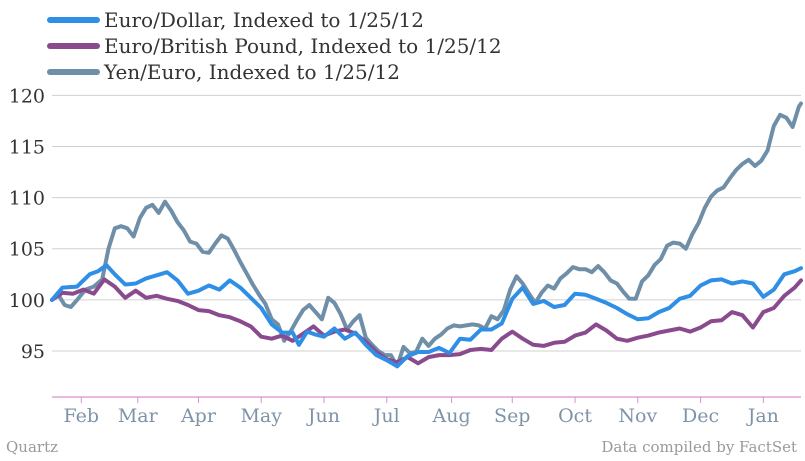  I want to click on y-axis-ticks: 95 100 105 110 115 120, so click(27, 224).